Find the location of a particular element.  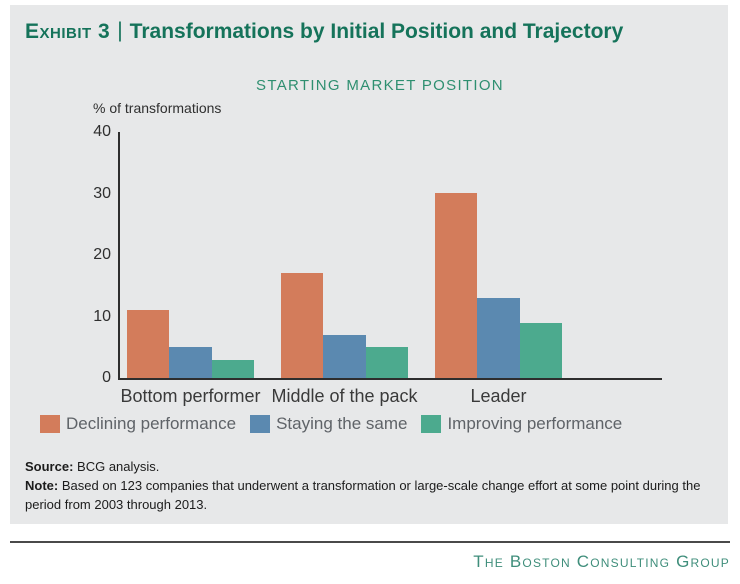

legend-item: Staying the same is located at coordinates (328, 424).